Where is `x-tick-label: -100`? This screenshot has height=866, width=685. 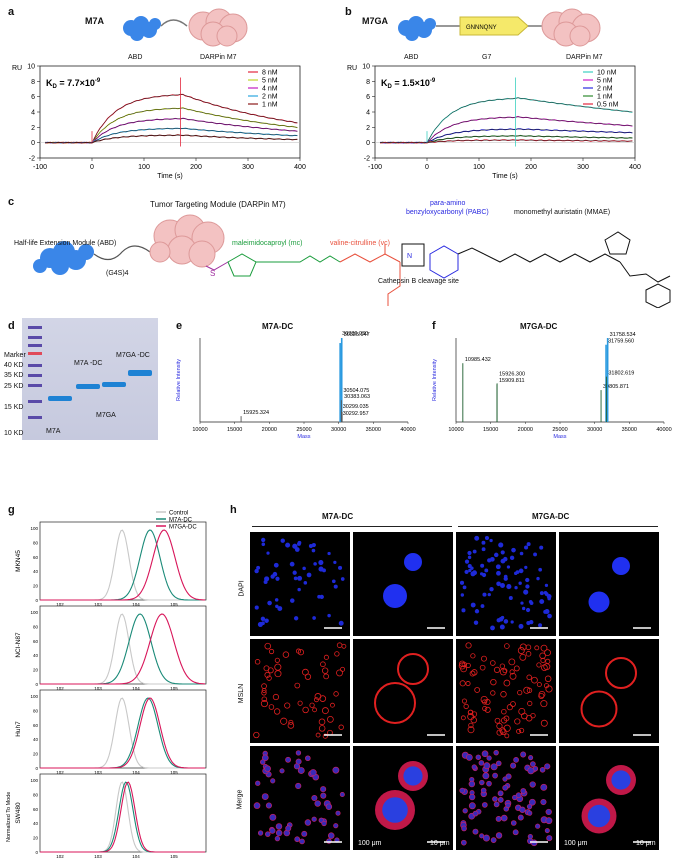
x-tick-label: -100 is located at coordinates (40, 167).